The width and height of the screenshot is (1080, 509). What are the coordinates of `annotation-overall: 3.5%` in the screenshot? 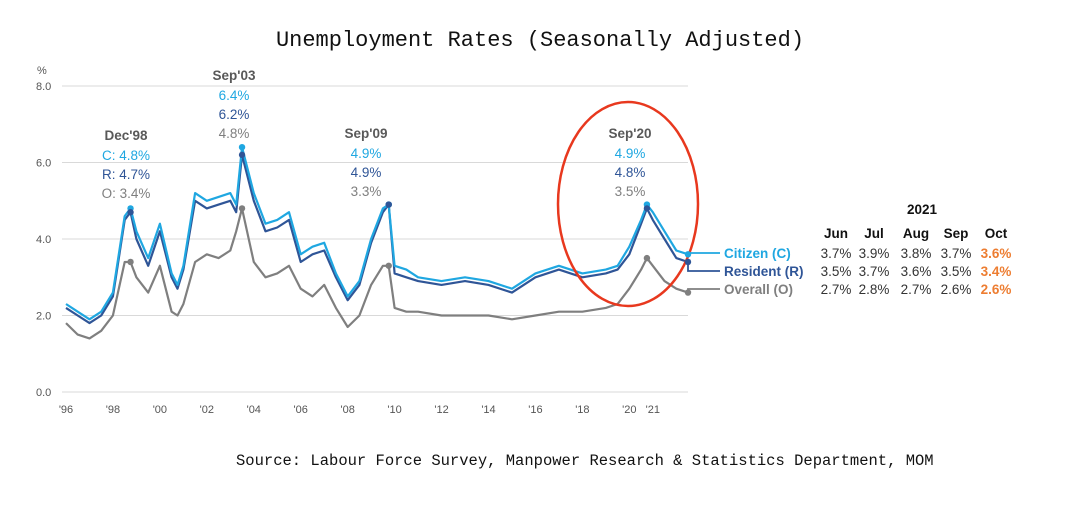 It's located at (630, 191).